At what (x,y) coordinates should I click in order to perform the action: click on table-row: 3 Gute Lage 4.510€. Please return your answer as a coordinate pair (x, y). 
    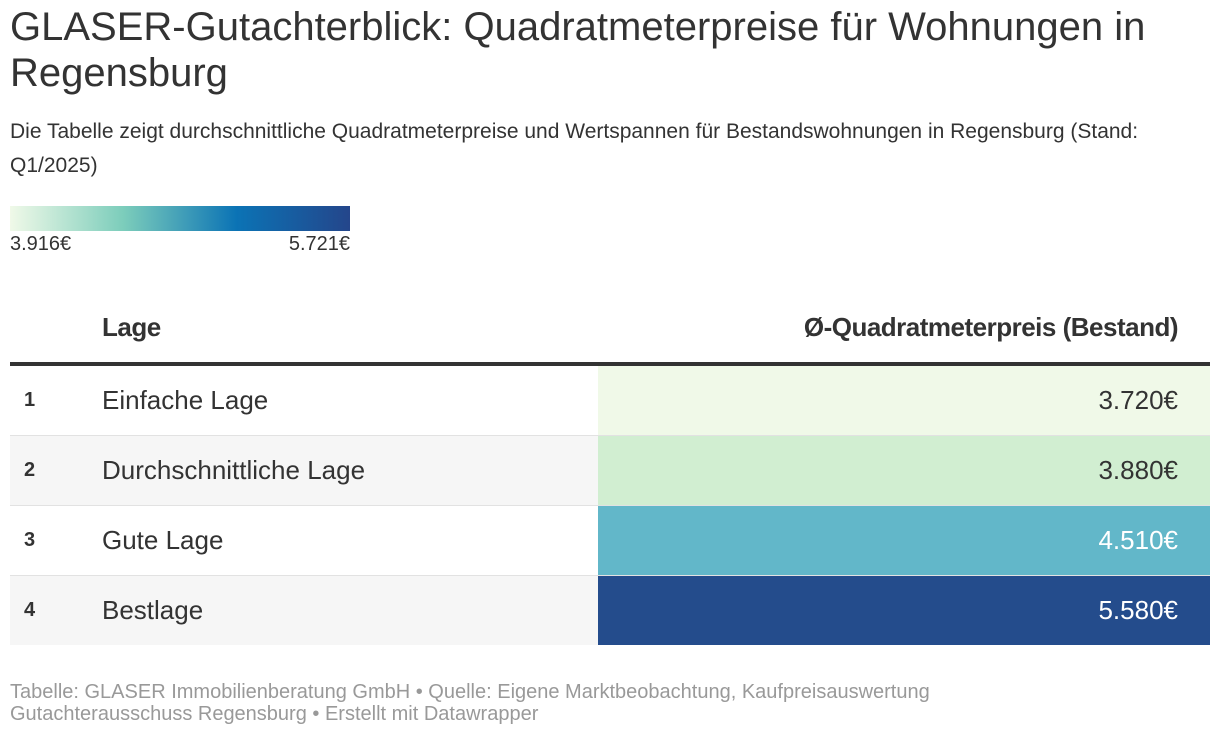
    Looking at the image, I should click on (610, 540).